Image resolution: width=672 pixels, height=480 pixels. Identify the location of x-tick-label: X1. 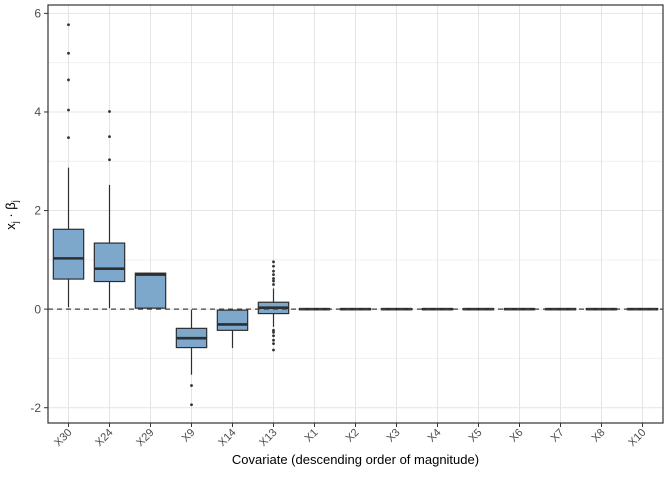
(312, 436).